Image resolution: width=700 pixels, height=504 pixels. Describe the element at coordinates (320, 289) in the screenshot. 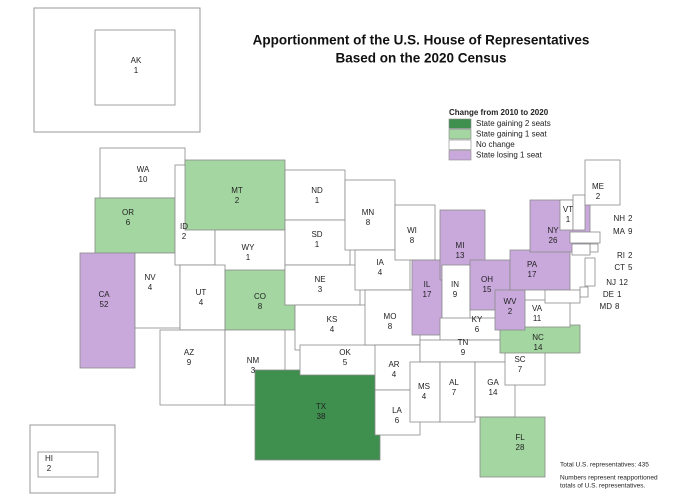

I see `state-seats: 3` at that location.